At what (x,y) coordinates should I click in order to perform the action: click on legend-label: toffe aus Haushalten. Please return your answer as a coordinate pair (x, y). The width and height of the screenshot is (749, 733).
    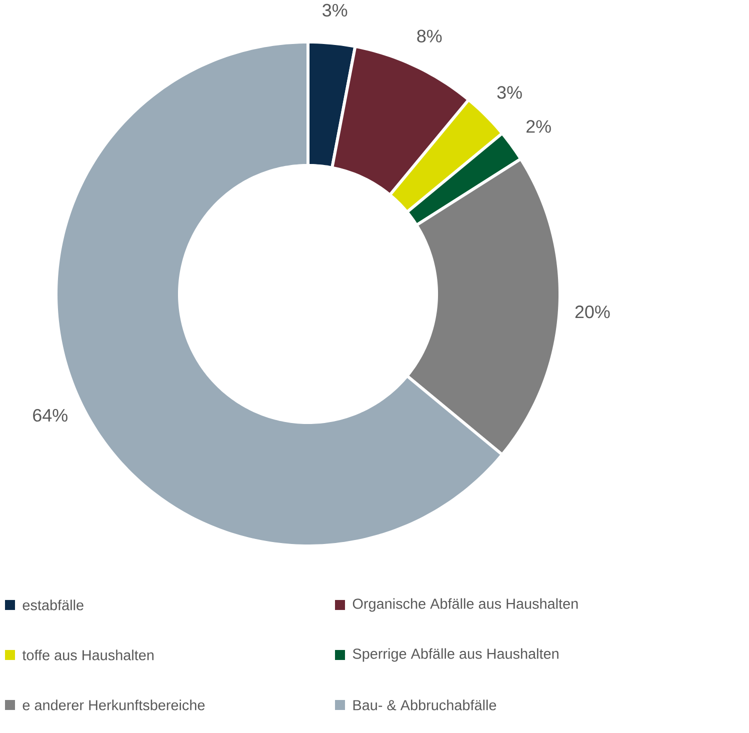
    Looking at the image, I should click on (88, 655).